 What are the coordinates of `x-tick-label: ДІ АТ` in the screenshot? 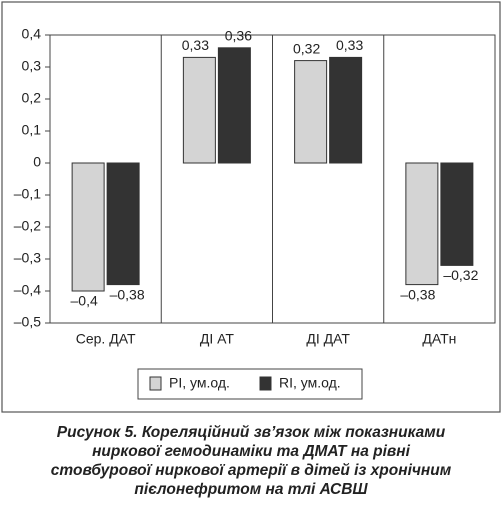 It's located at (217, 339).